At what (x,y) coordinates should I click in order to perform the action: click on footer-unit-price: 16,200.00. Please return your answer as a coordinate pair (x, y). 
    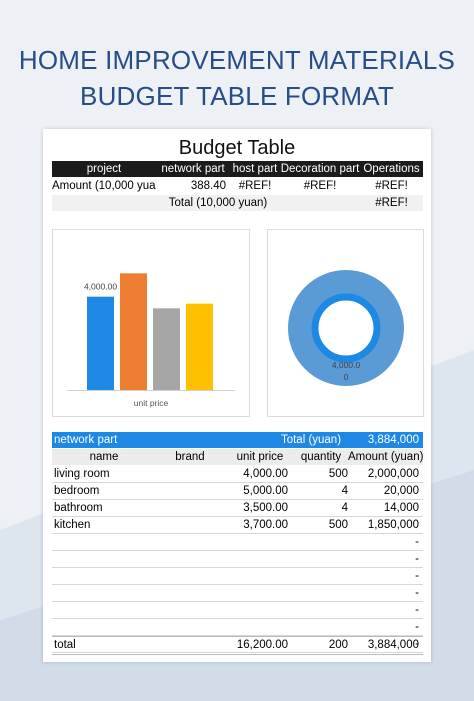
    Looking at the image, I should click on (262, 645).